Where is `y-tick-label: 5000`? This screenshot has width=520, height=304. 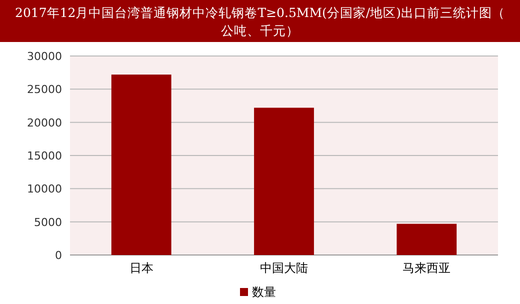 y-tick-label: 5000 is located at coordinates (48, 222).